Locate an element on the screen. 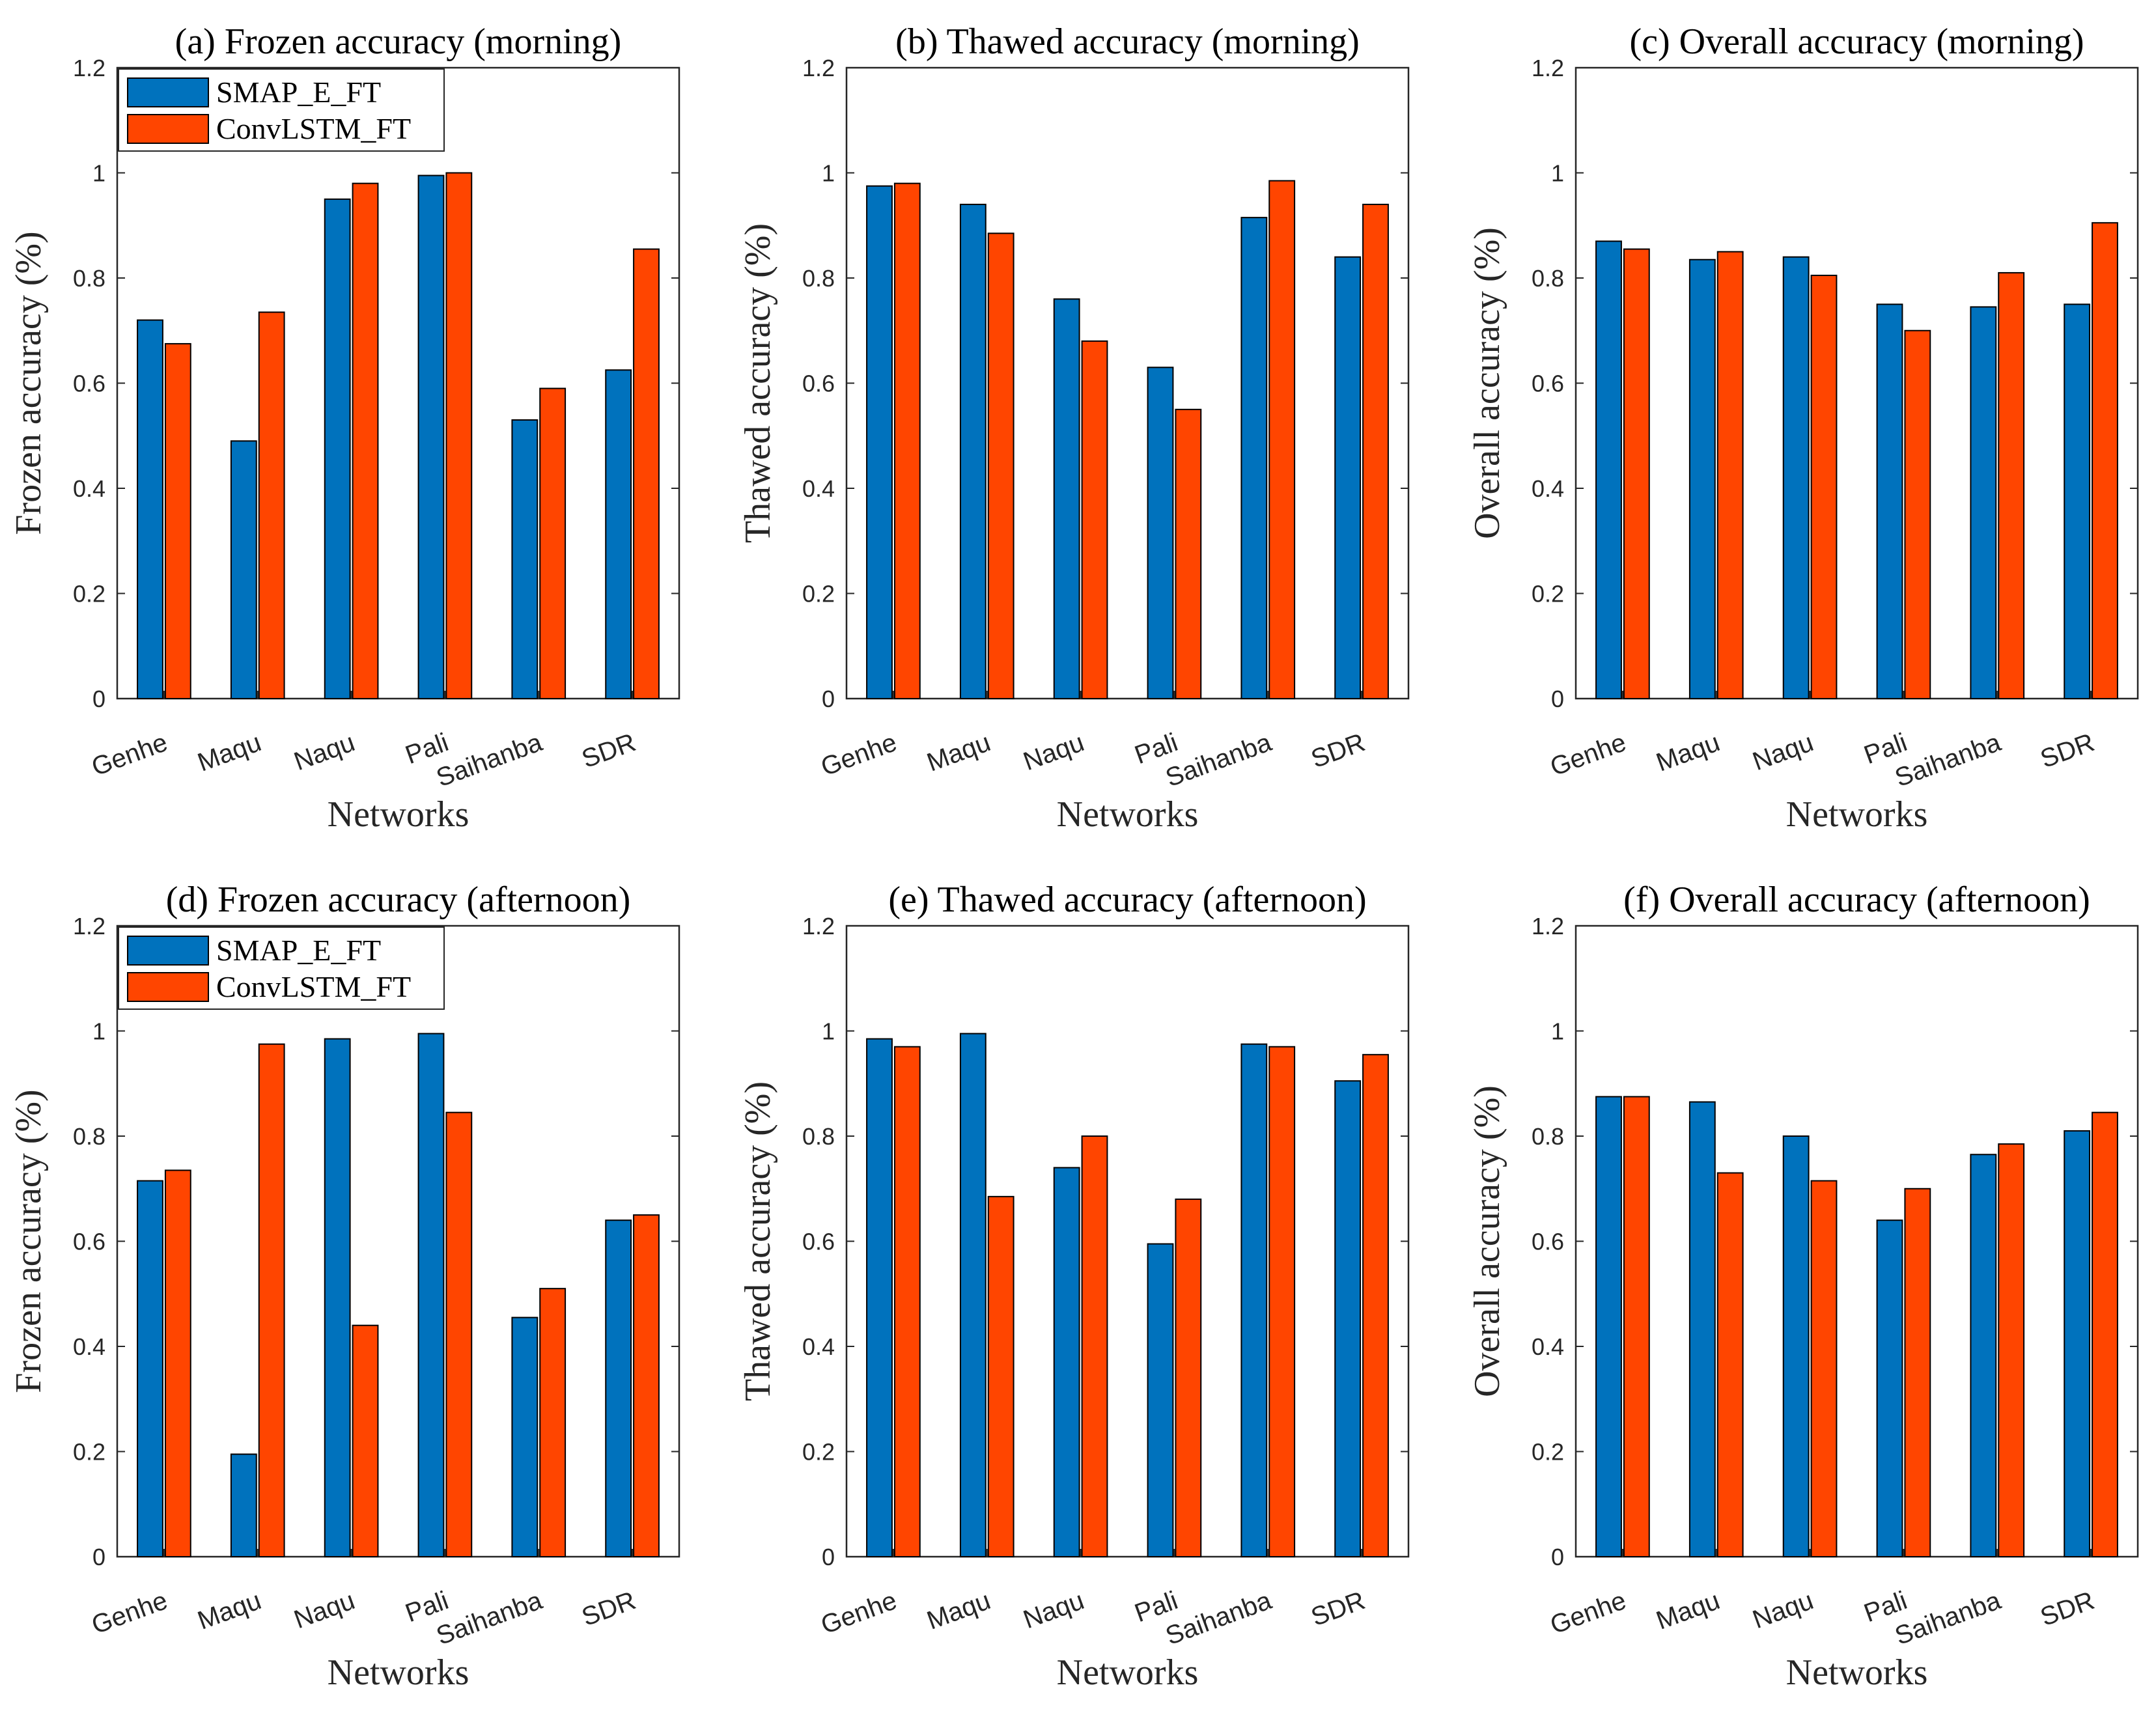 The height and width of the screenshot is (1711, 2156). y-axis-label: Thawed accuracy (%) is located at coordinates (758, 1241).